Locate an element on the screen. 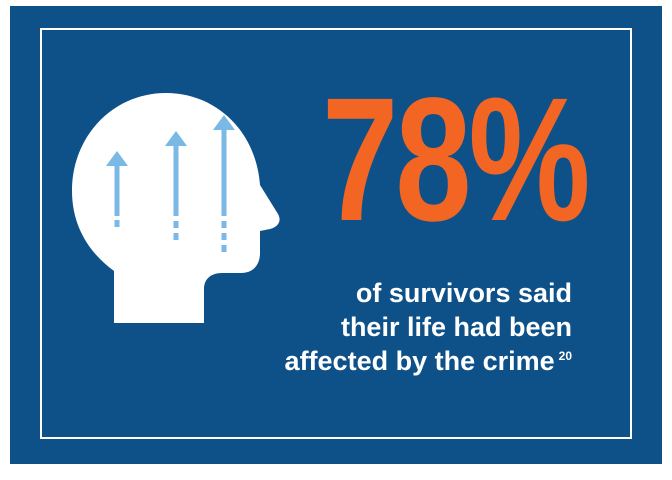 This screenshot has width=672, height=480. caption-line-3: affected by the crime 20 is located at coordinates (397, 361).